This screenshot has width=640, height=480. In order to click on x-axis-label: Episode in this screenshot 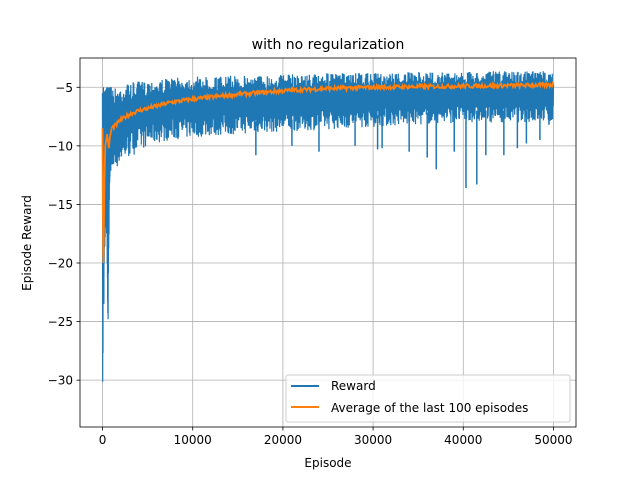, I will do `click(327, 463)`.